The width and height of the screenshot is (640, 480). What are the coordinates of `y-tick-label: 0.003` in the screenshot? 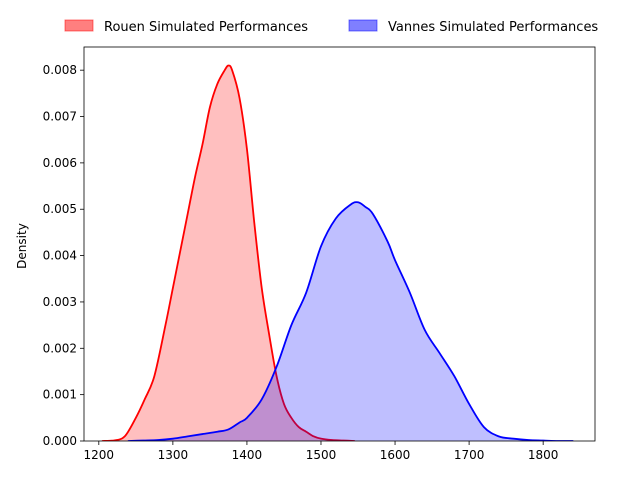 It's located at (60, 302).